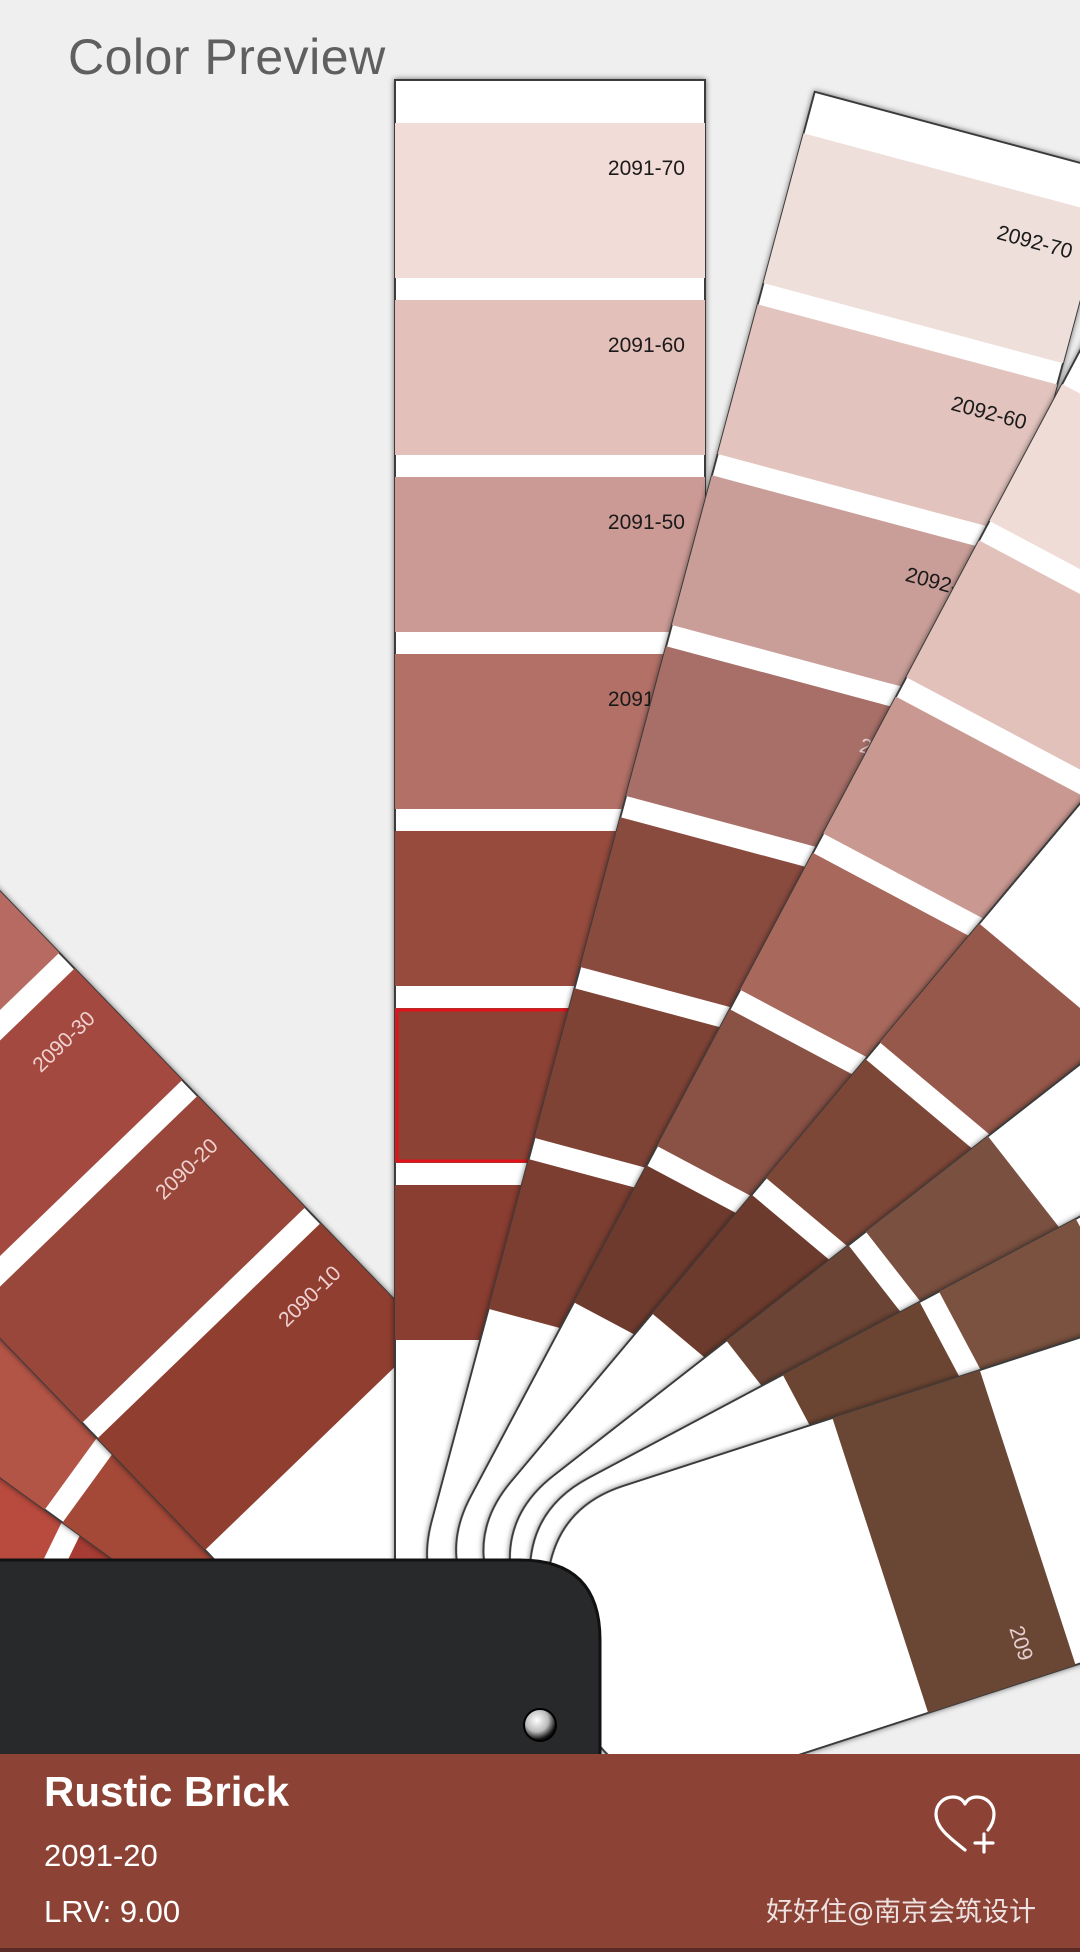 This screenshot has width=1080, height=1952. I want to click on bottom-divider, so click(540, 1950).